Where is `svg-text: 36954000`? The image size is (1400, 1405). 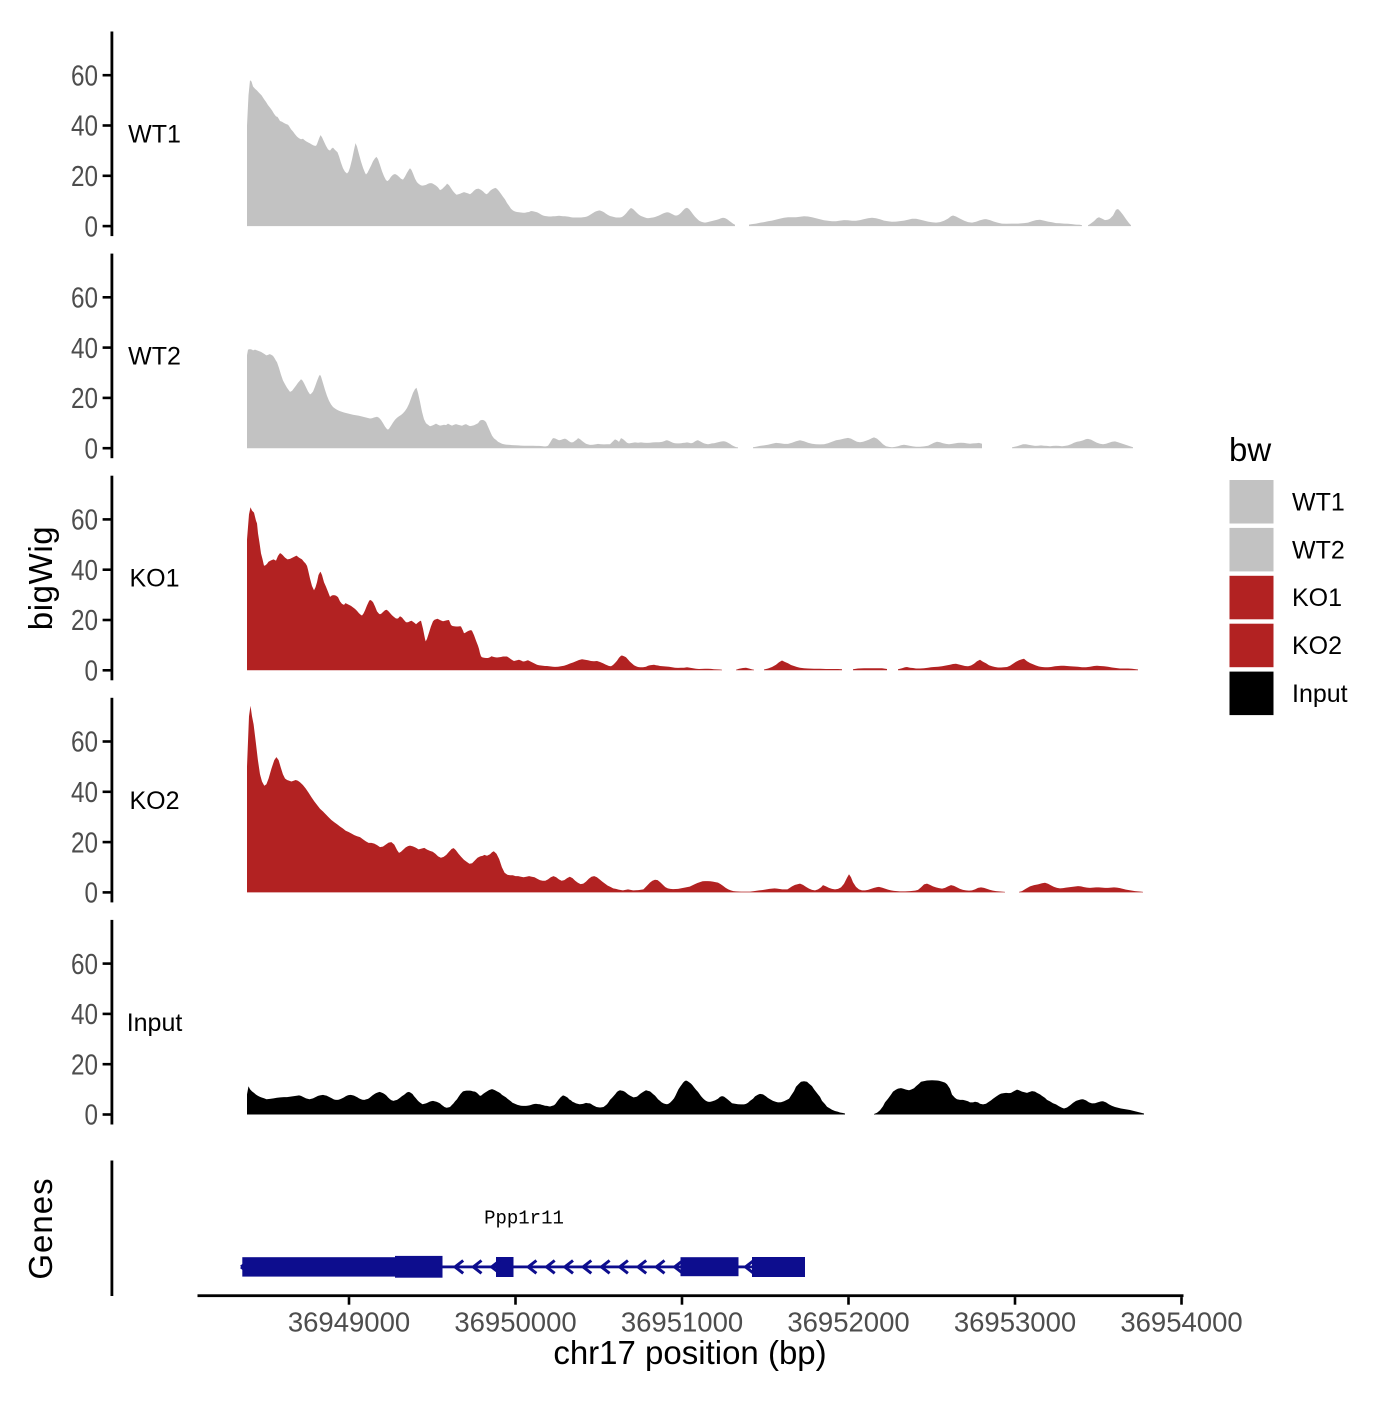
svg-text: 36954000 is located at coordinates (1181, 1322).